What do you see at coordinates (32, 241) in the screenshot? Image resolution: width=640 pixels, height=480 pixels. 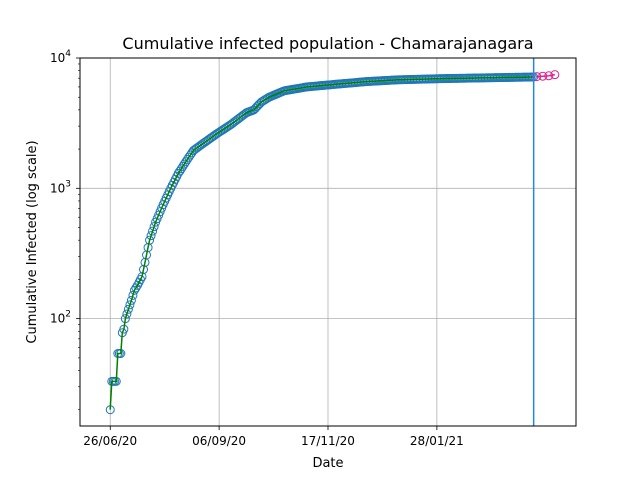 I see `y-axis-label: Cumulative Infected (log scale)` at bounding box center [32, 241].